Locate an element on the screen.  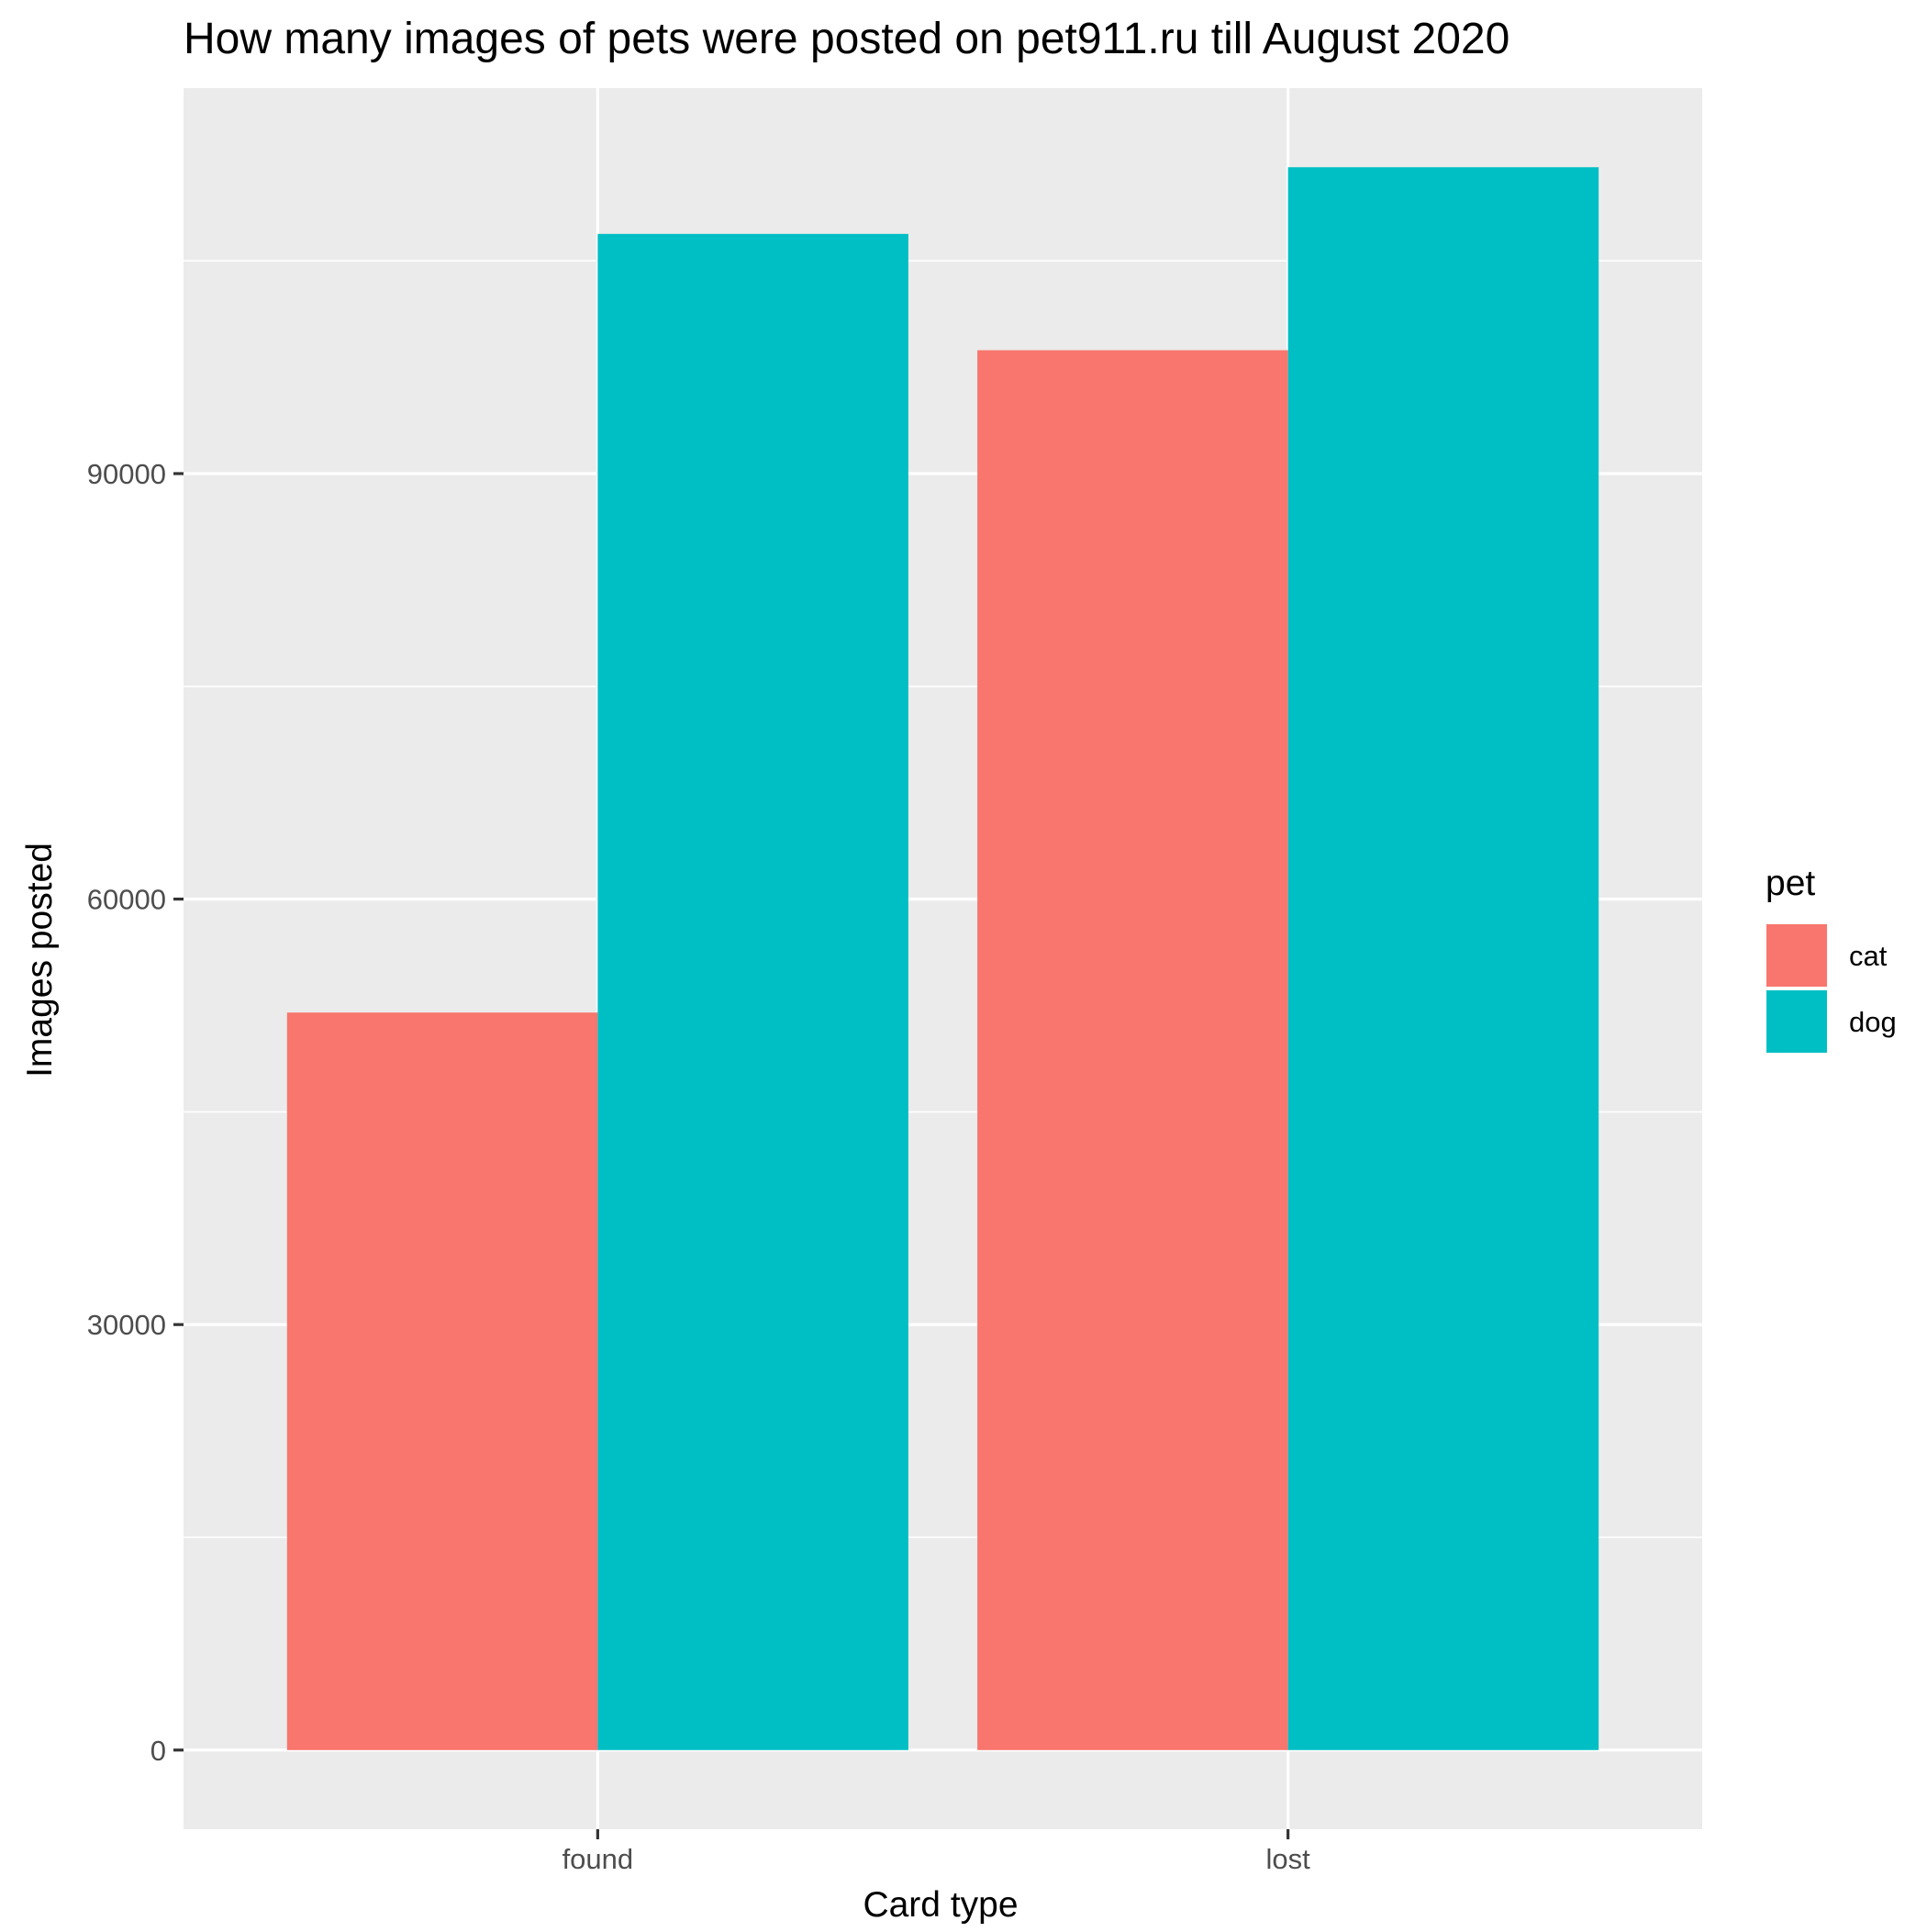
bar-cat-lost is located at coordinates (1132, 1050).